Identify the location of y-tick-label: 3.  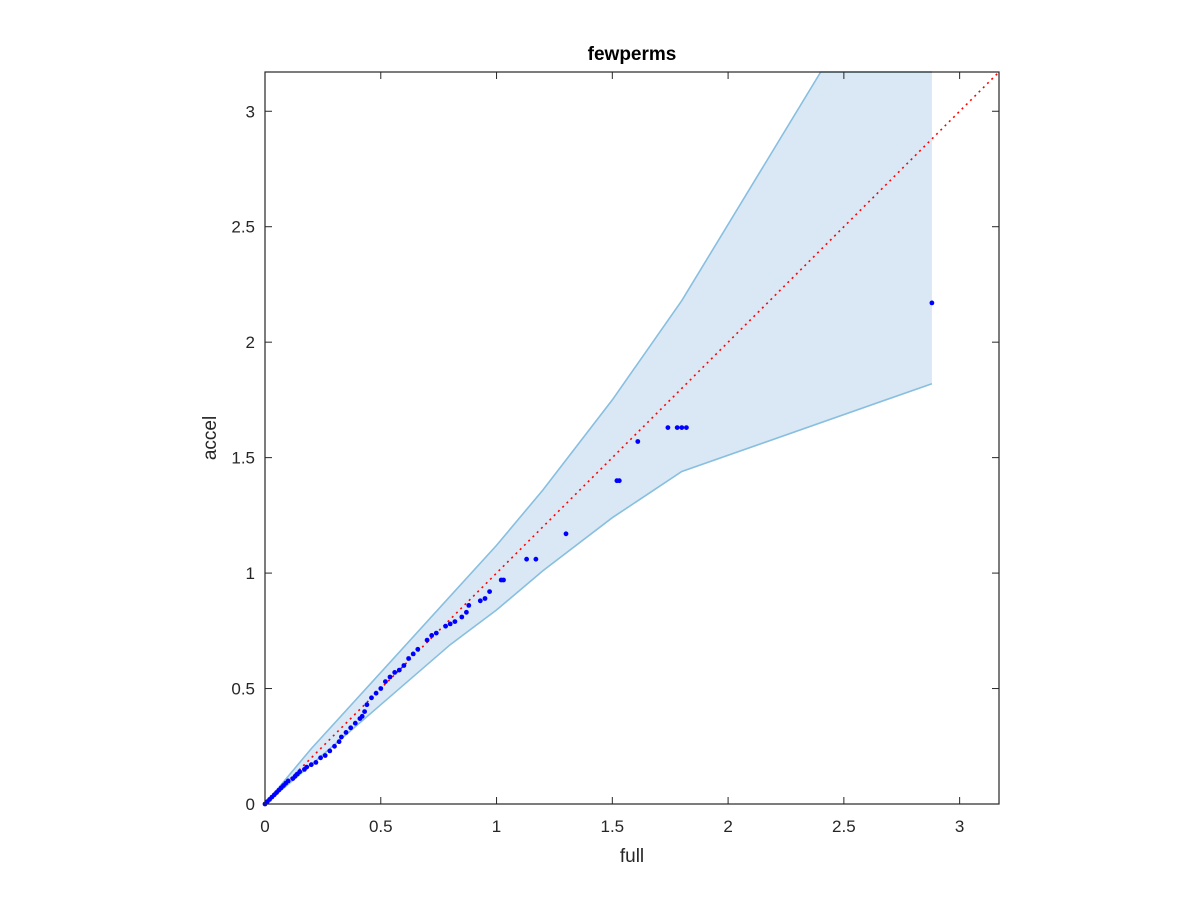
(250, 111).